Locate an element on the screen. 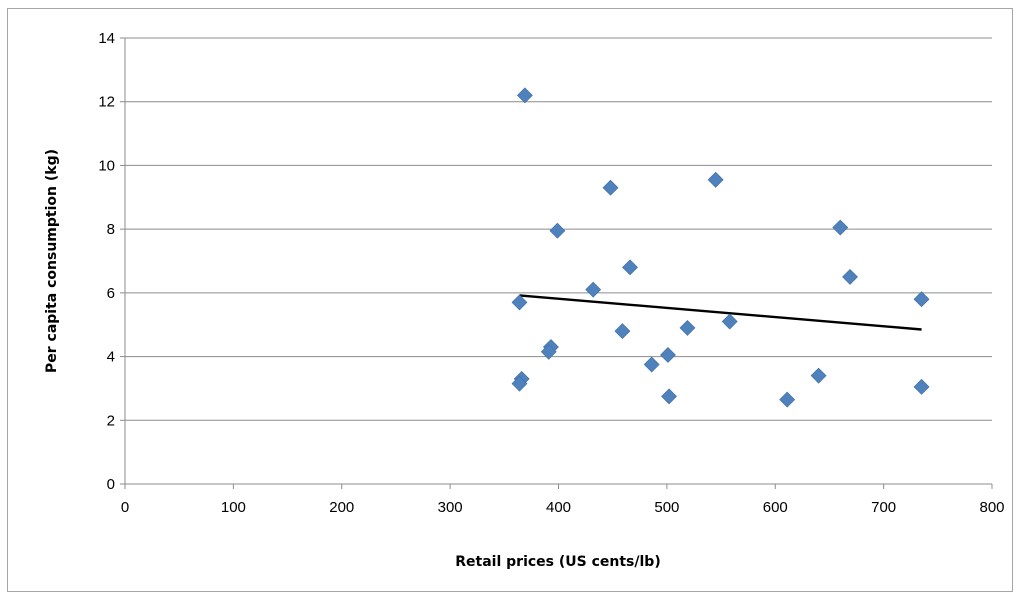  y-tick-label: 2 is located at coordinates (111, 420).